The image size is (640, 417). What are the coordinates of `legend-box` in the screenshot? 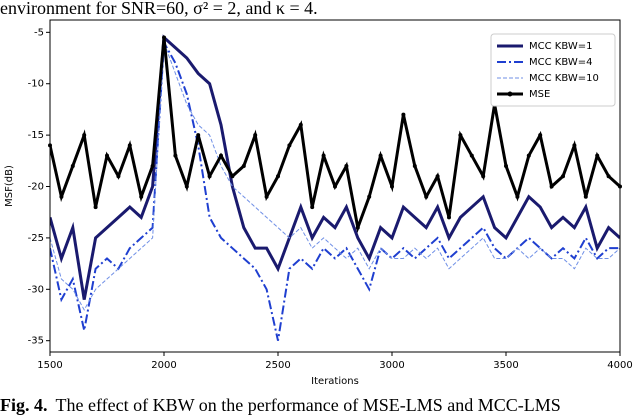 It's located at (553, 70).